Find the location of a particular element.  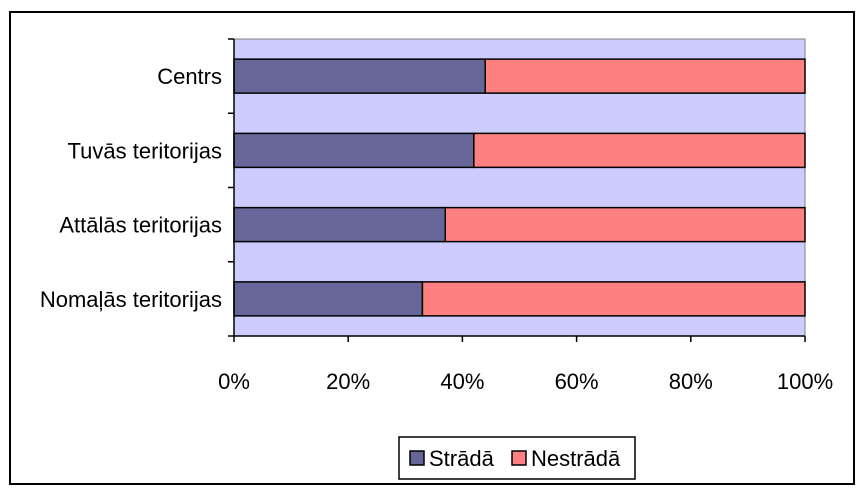

category-label-3: Nomaļās teritorijas is located at coordinates (131, 299).